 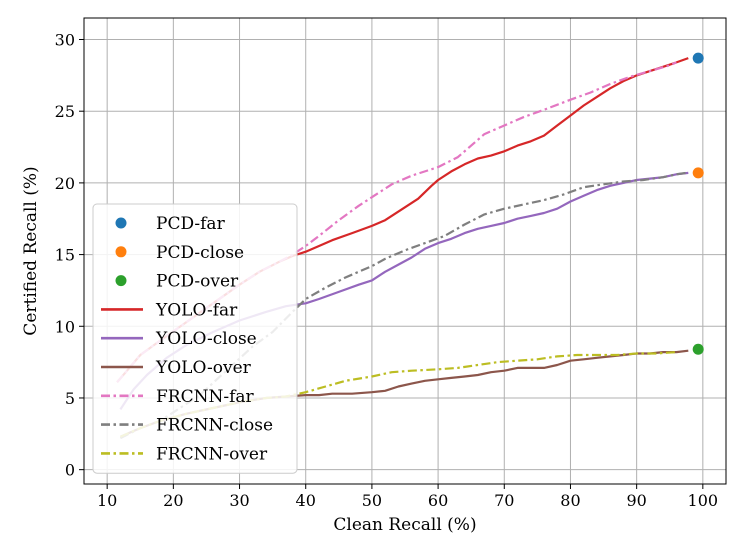 I want to click on legend-label-pcd-over: PCD-over, so click(x=197, y=282).